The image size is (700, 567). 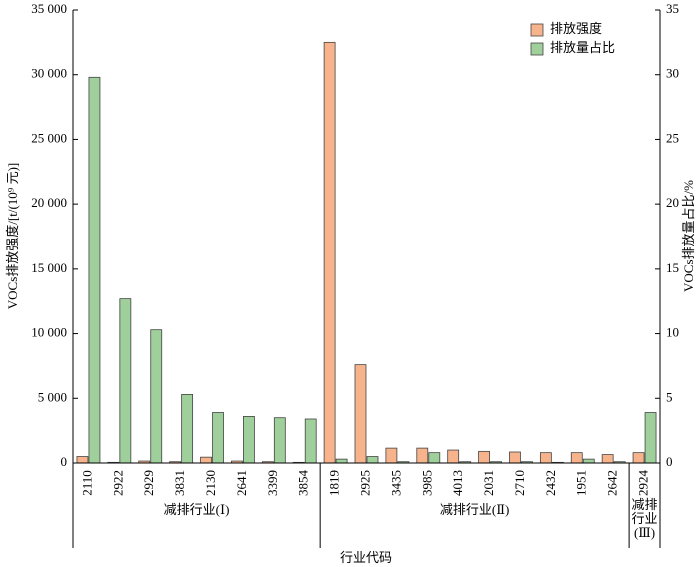 I want to click on y-tick-label: 20 000, so click(x=49, y=202).